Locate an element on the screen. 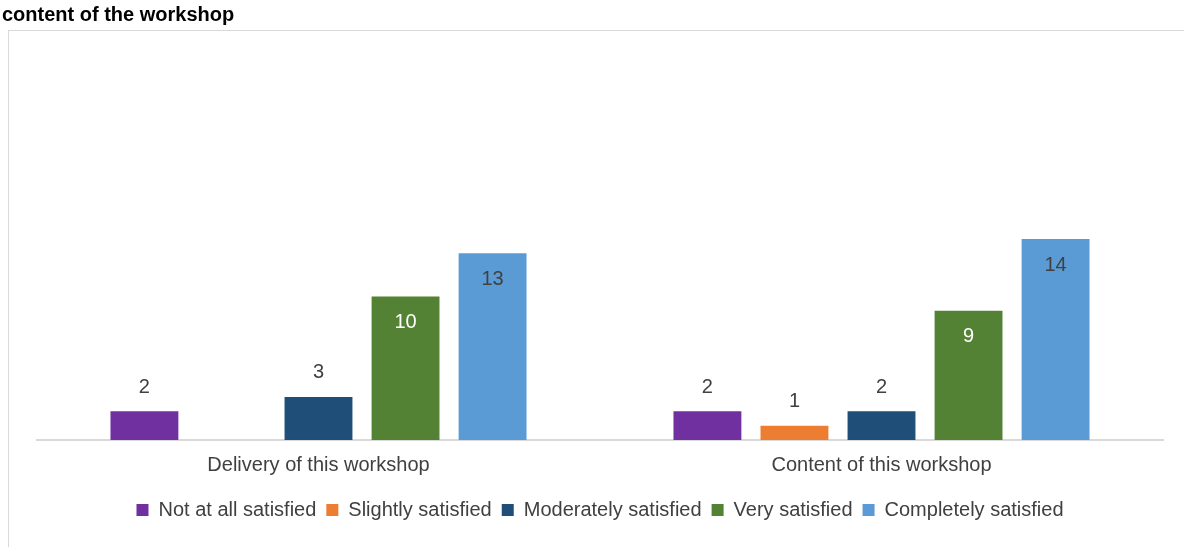 This screenshot has height=547, width=1184. x-tick-label: Delivery of this workshop is located at coordinates (318, 463).